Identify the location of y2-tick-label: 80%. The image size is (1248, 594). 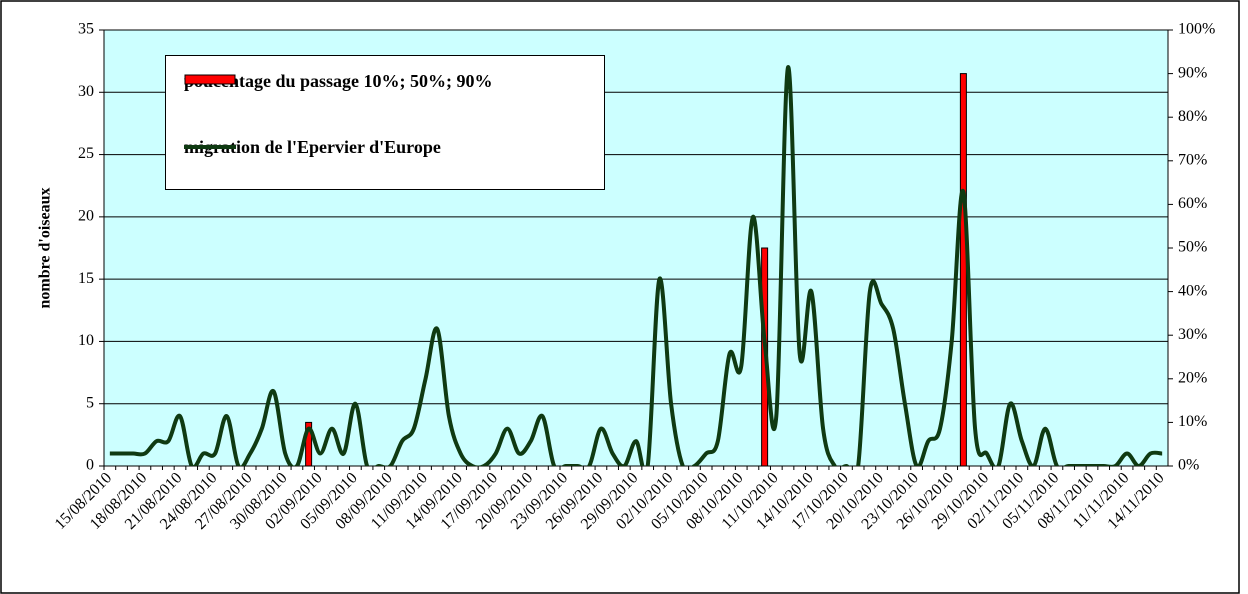
(1192, 116).